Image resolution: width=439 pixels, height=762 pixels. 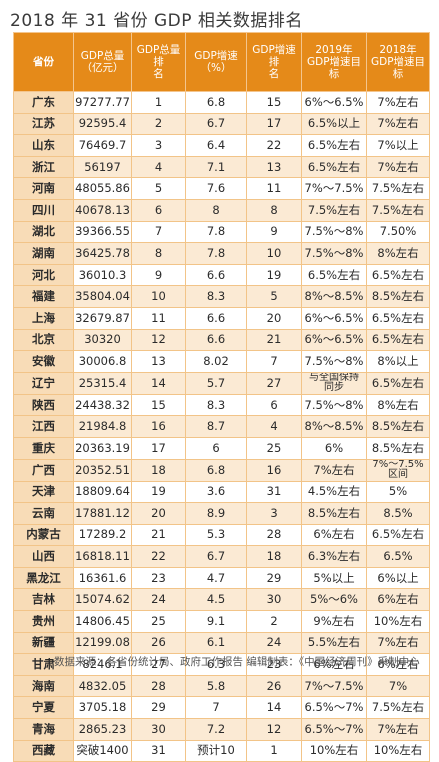 I want to click on cell-gdp-total-rank: 5, so click(x=158, y=188).